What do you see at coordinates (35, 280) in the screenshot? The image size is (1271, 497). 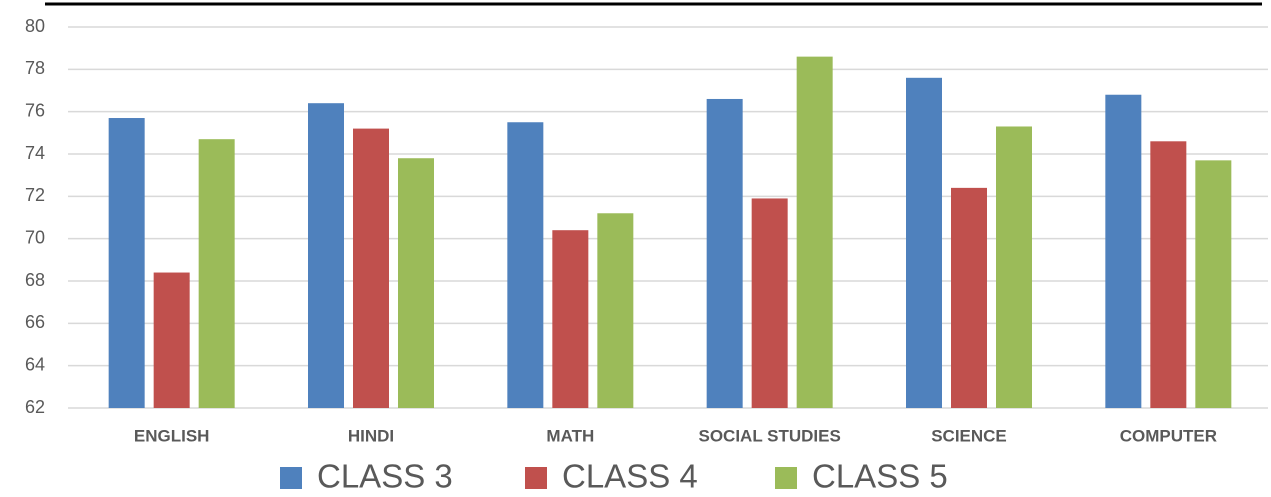 I see `y-tick-label: 68` at bounding box center [35, 280].